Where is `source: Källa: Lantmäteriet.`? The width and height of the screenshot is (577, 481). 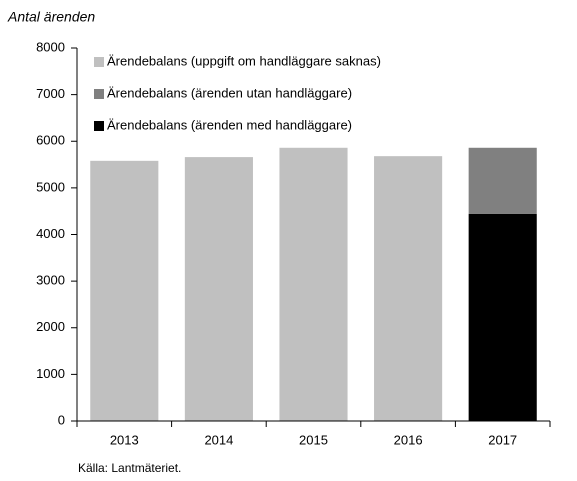 source: Källa: Lantmäteriet. is located at coordinates (129, 468).